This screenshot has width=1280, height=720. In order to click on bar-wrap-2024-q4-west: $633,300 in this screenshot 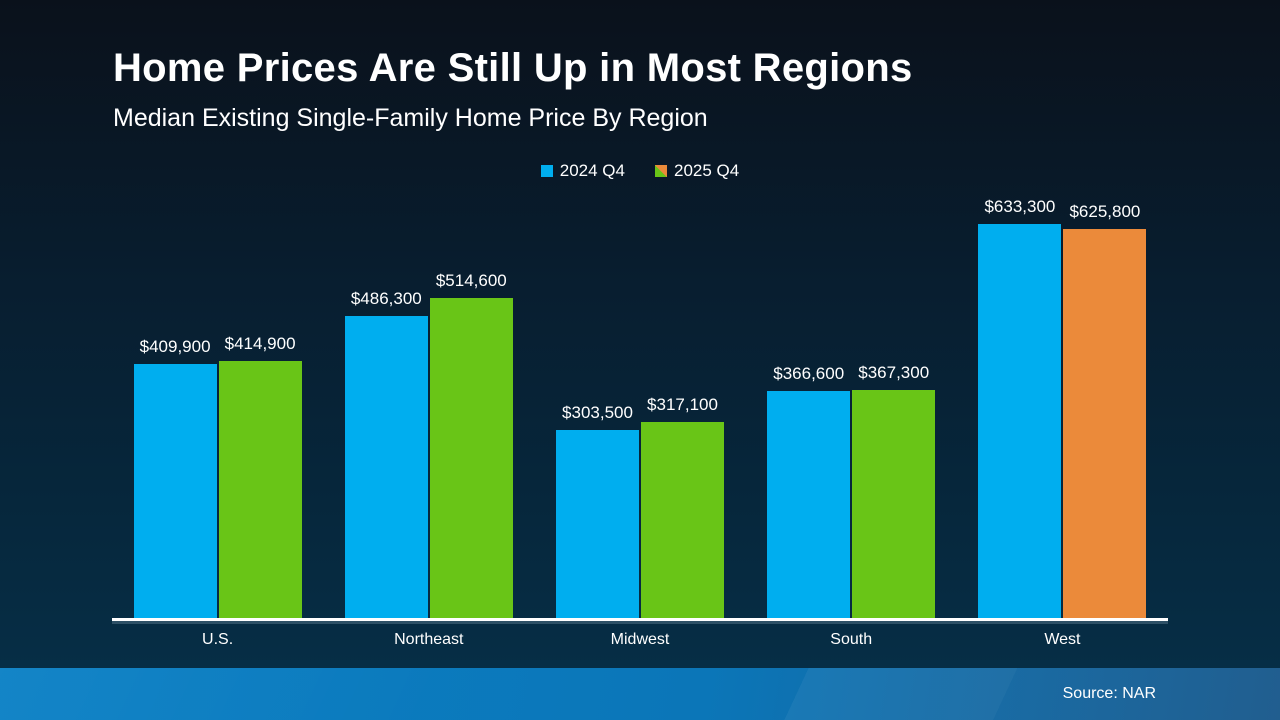, I will do `click(1020, 408)`.